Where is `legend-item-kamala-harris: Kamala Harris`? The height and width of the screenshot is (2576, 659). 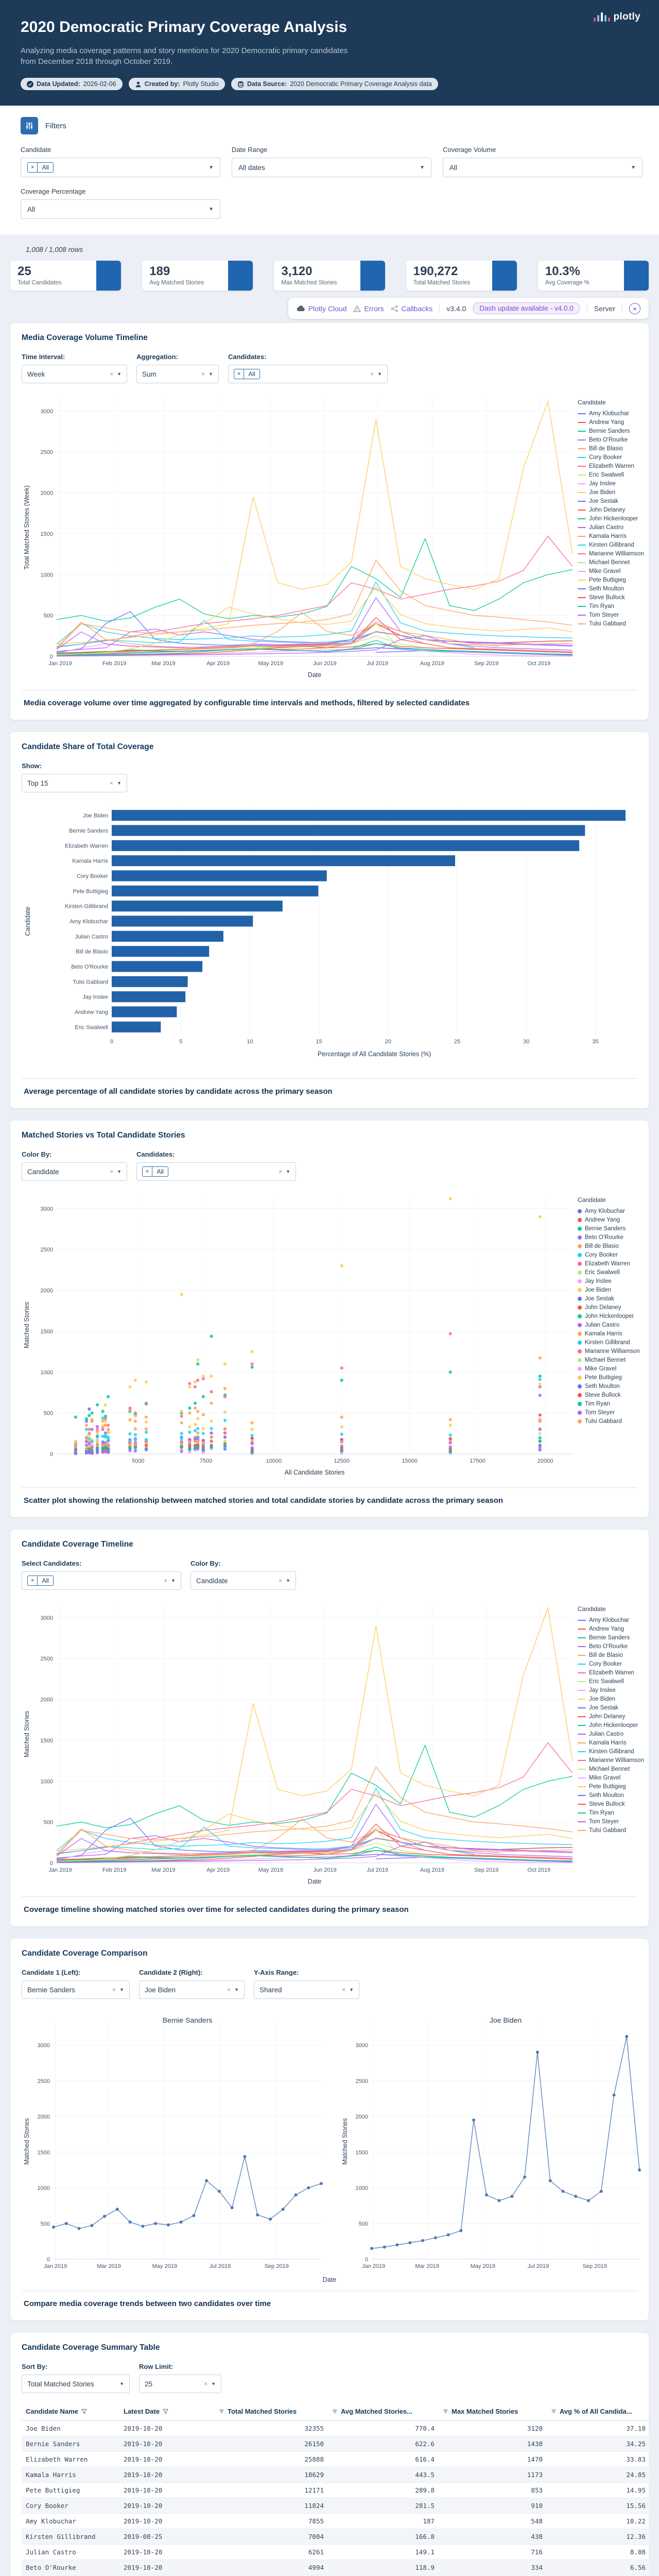
legend-item-kamala-harris: Kamala Harris is located at coordinates (611, 1742).